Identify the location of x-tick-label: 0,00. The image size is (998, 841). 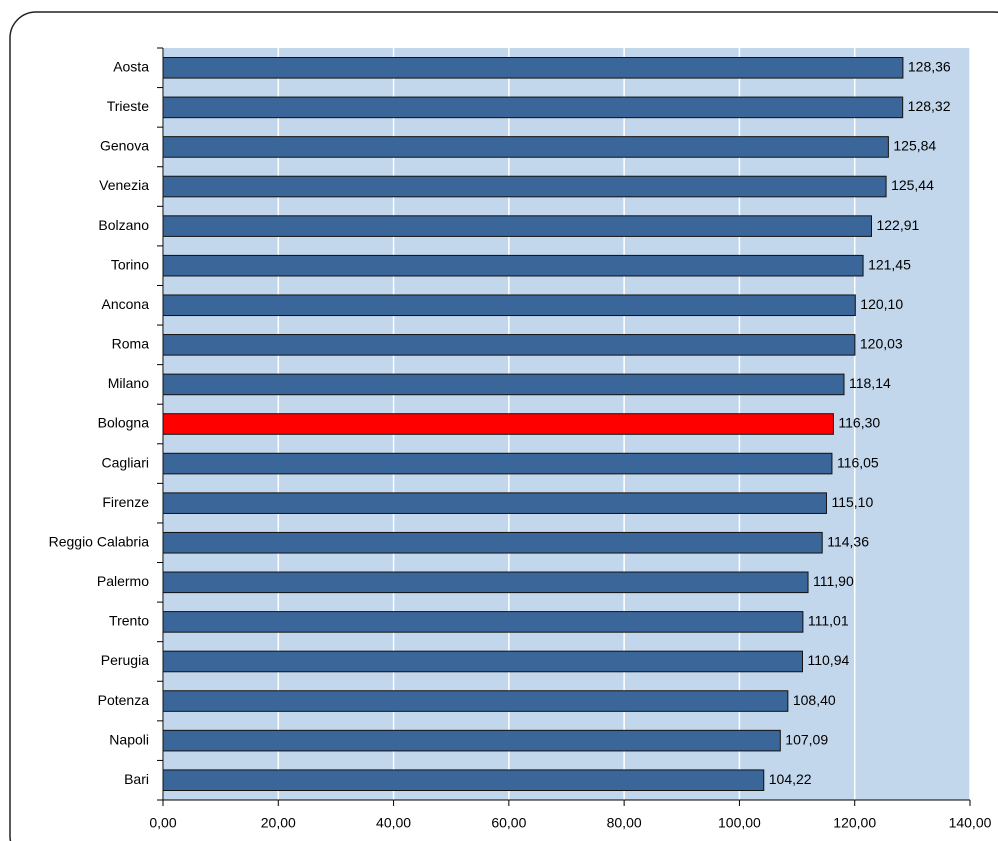
(162, 823).